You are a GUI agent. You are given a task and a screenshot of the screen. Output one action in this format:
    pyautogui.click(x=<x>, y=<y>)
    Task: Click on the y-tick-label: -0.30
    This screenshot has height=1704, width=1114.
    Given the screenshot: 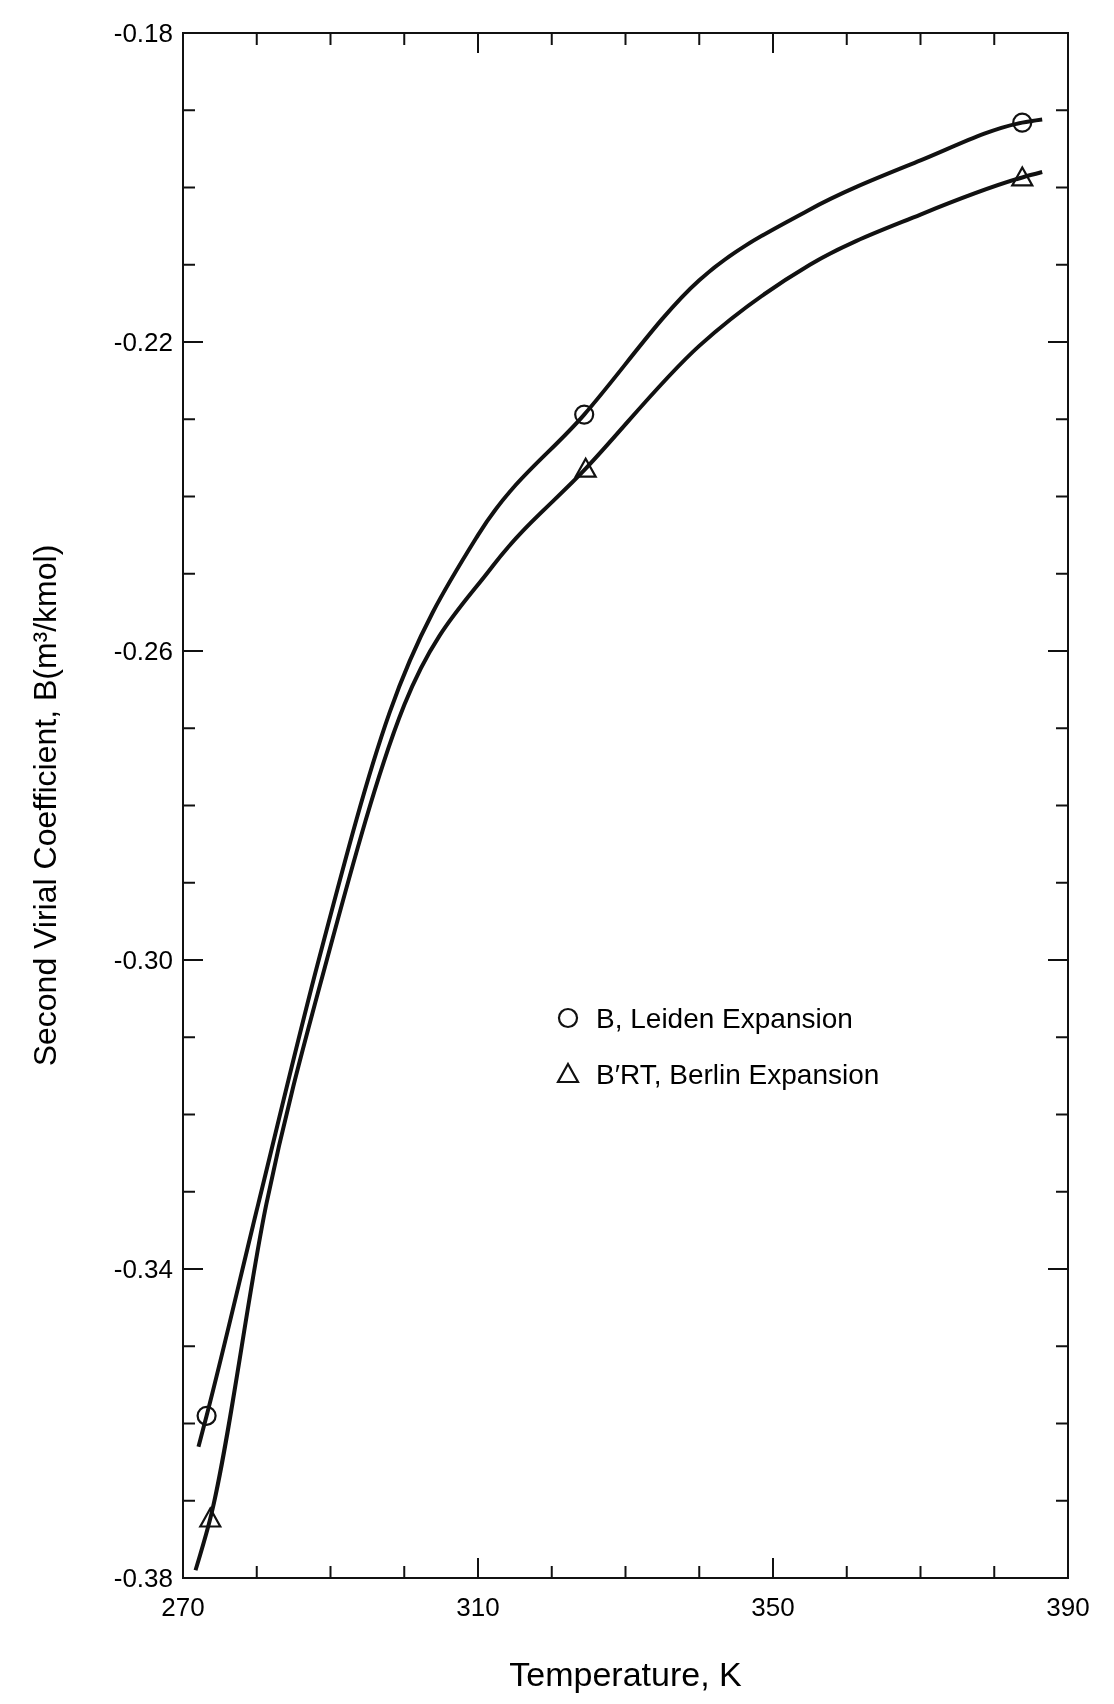 What is the action you would take?
    pyautogui.click(x=143, y=960)
    